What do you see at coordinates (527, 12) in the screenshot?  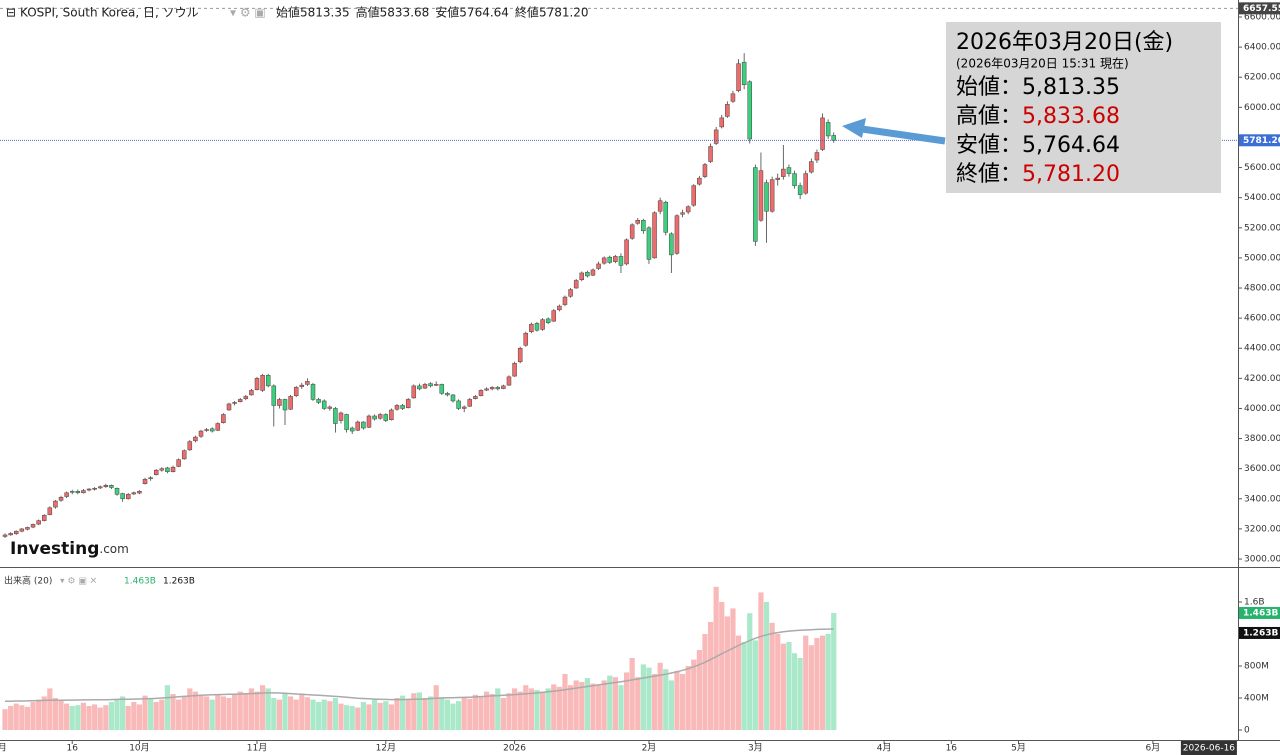 I see `header-label: 終値` at bounding box center [527, 12].